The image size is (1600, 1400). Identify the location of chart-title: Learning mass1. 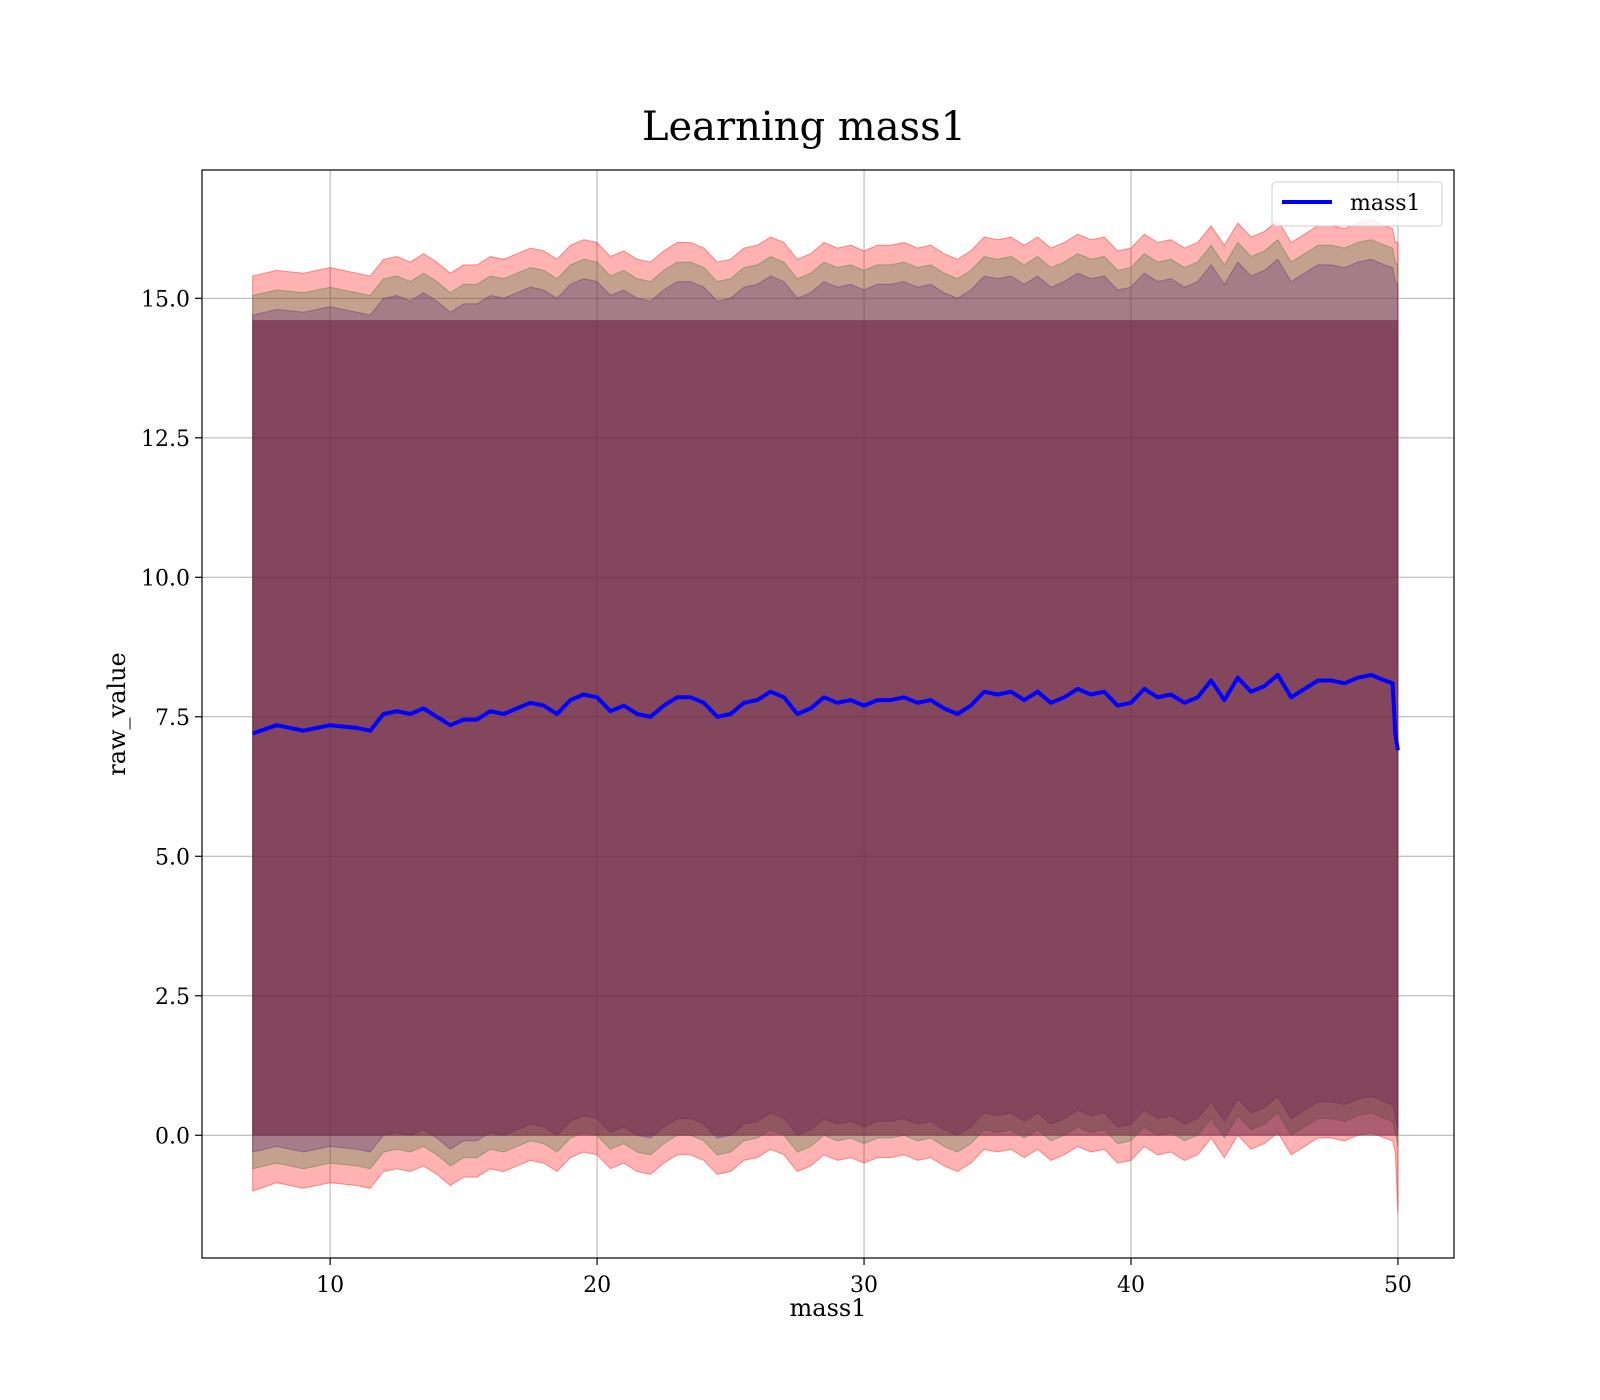
(804, 127).